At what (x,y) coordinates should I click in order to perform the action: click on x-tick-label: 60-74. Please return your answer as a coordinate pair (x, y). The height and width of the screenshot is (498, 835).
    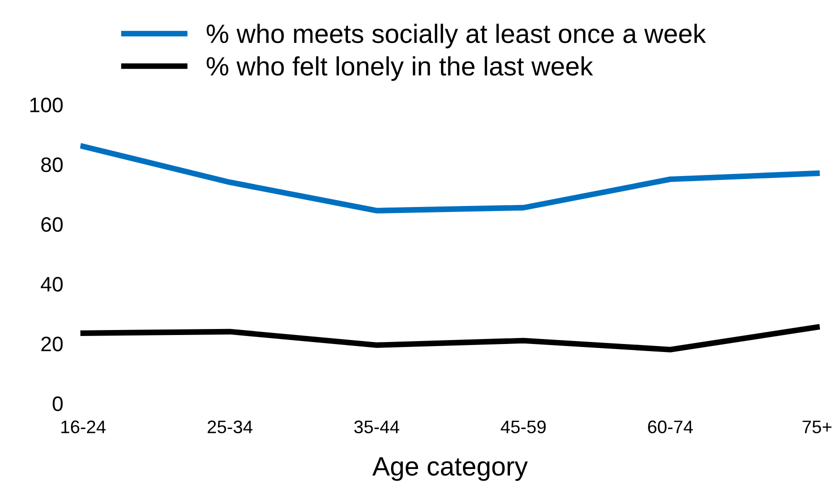
    Looking at the image, I should click on (670, 427).